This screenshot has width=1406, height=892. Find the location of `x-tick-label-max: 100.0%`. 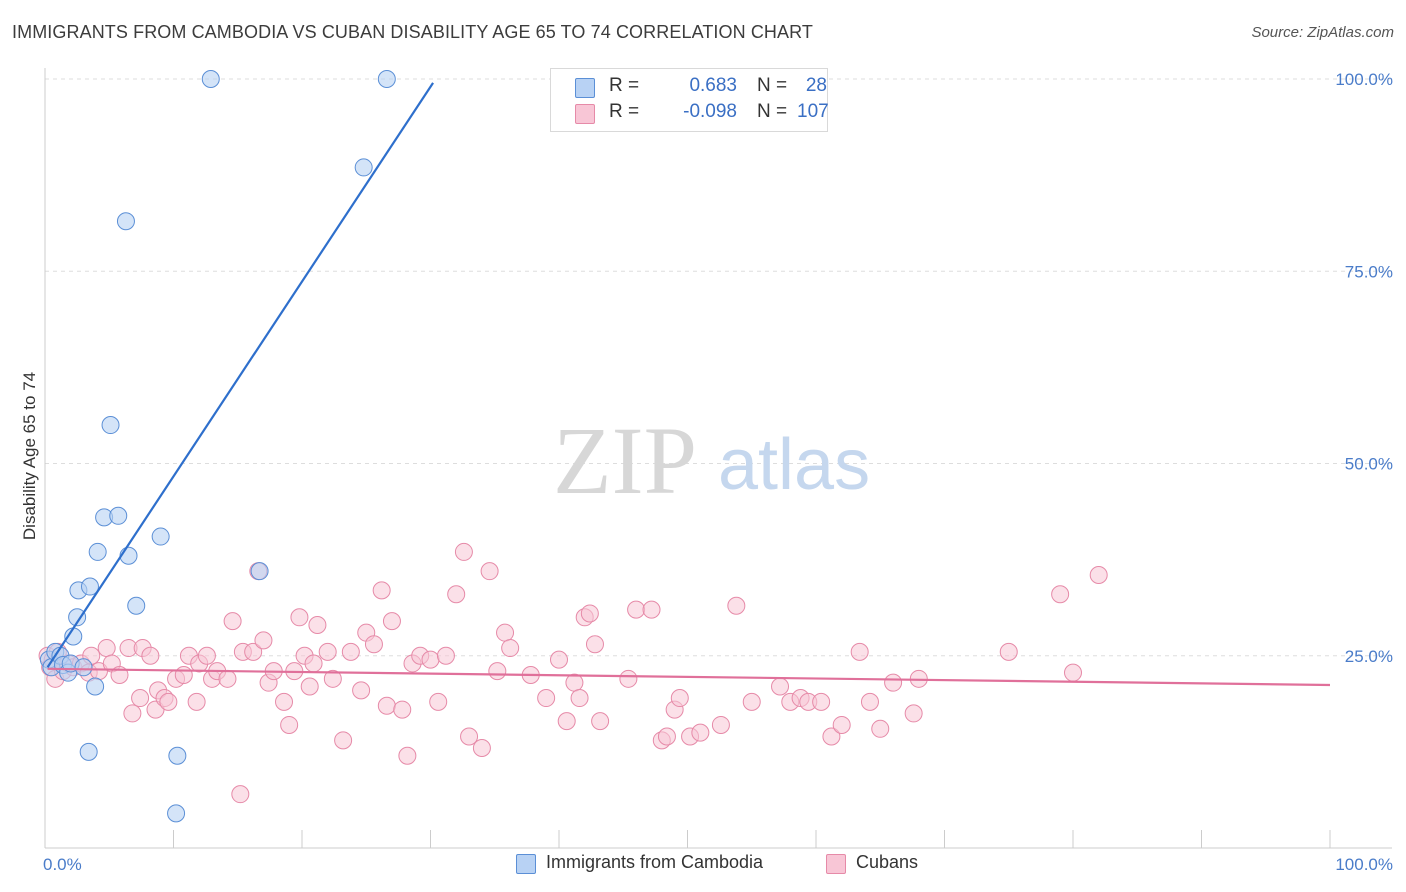

x-tick-label-max: 100.0% is located at coordinates (1364, 864).